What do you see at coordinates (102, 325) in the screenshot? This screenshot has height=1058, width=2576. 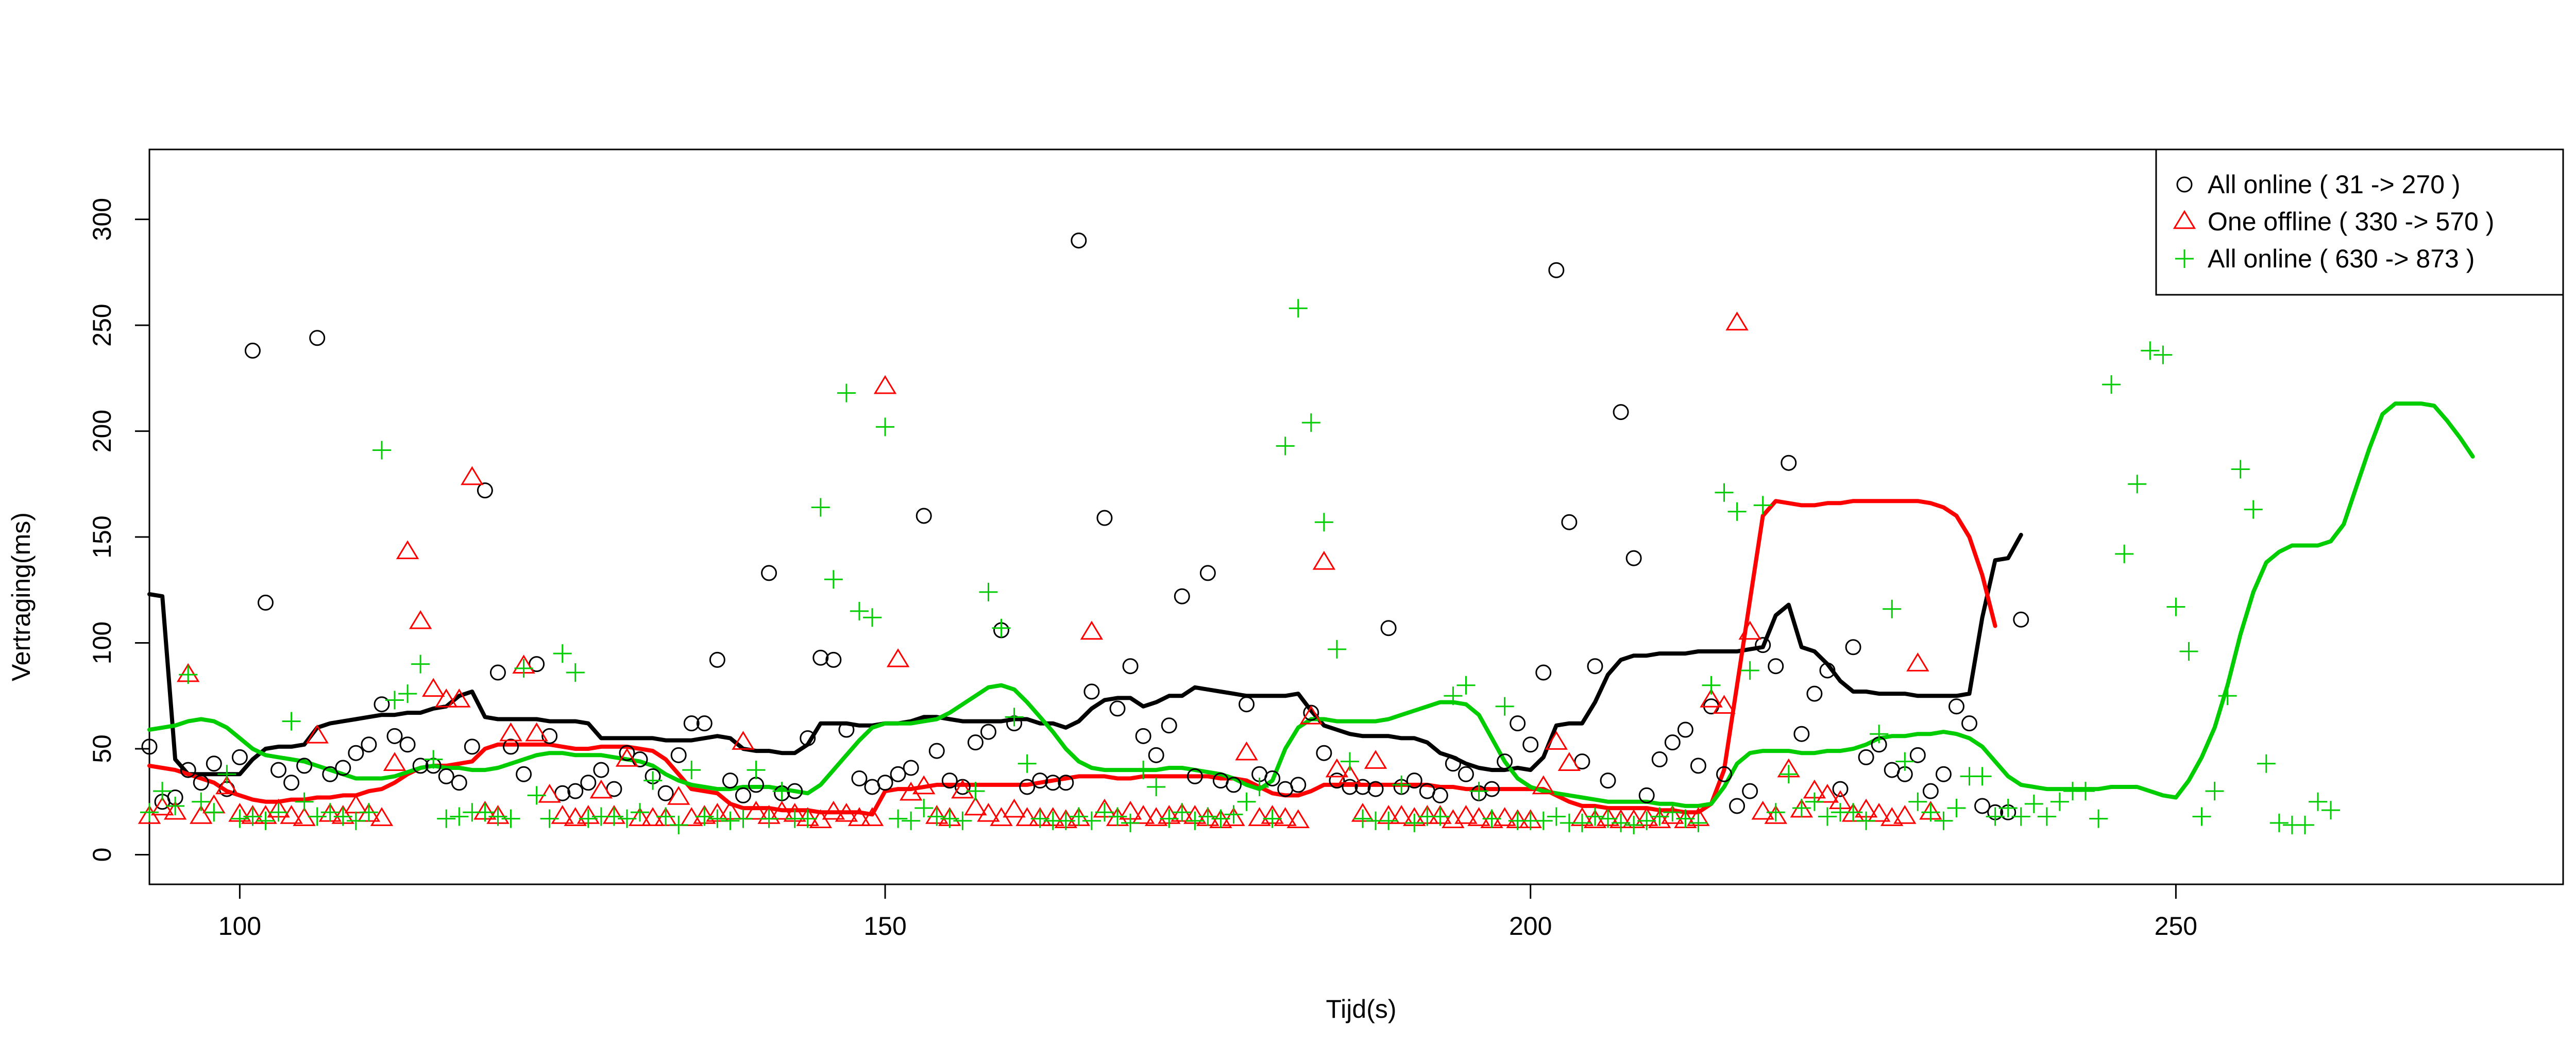 I see `y-tick-label: 250` at bounding box center [102, 325].